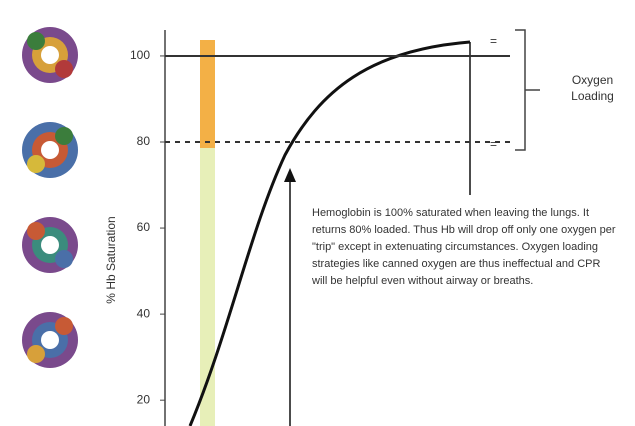 The width and height of the screenshot is (635, 426). I want to click on y-tick-label: 20, so click(144, 399).